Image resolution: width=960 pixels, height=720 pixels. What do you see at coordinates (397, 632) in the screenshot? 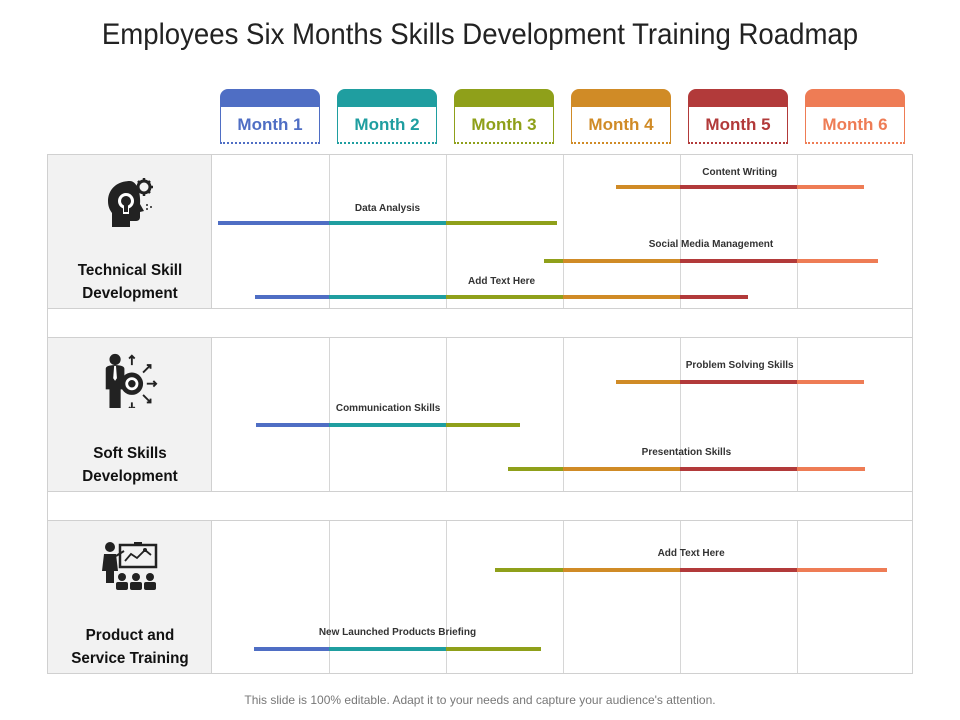
I see `bar-label: New Launched Products Briefing` at bounding box center [397, 632].